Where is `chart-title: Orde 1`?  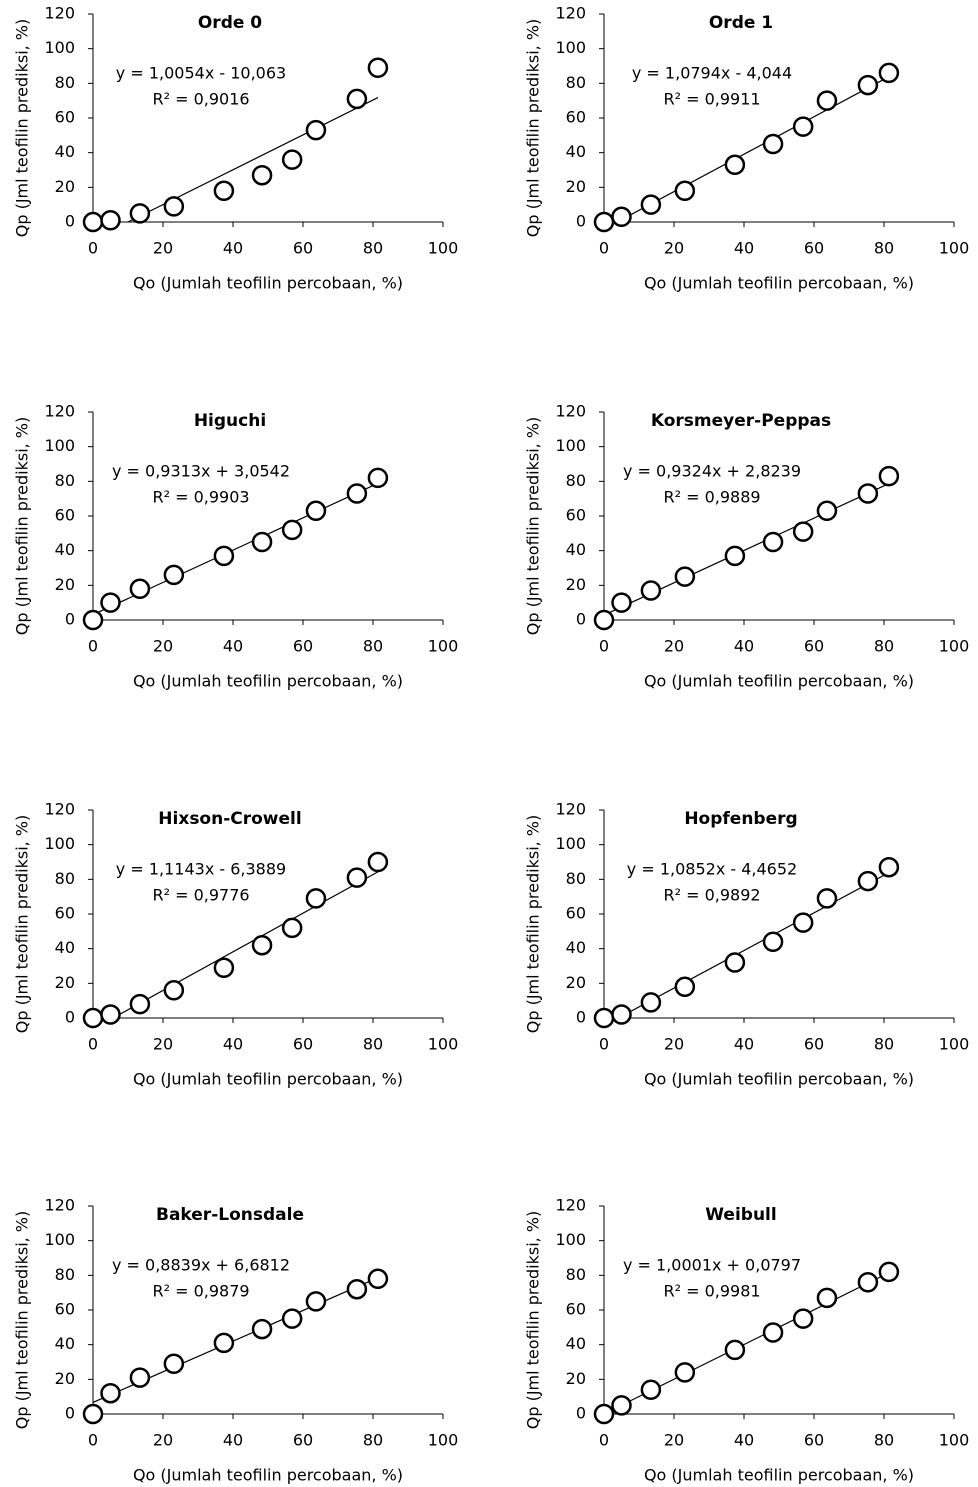
chart-title: Orde 1 is located at coordinates (741, 23).